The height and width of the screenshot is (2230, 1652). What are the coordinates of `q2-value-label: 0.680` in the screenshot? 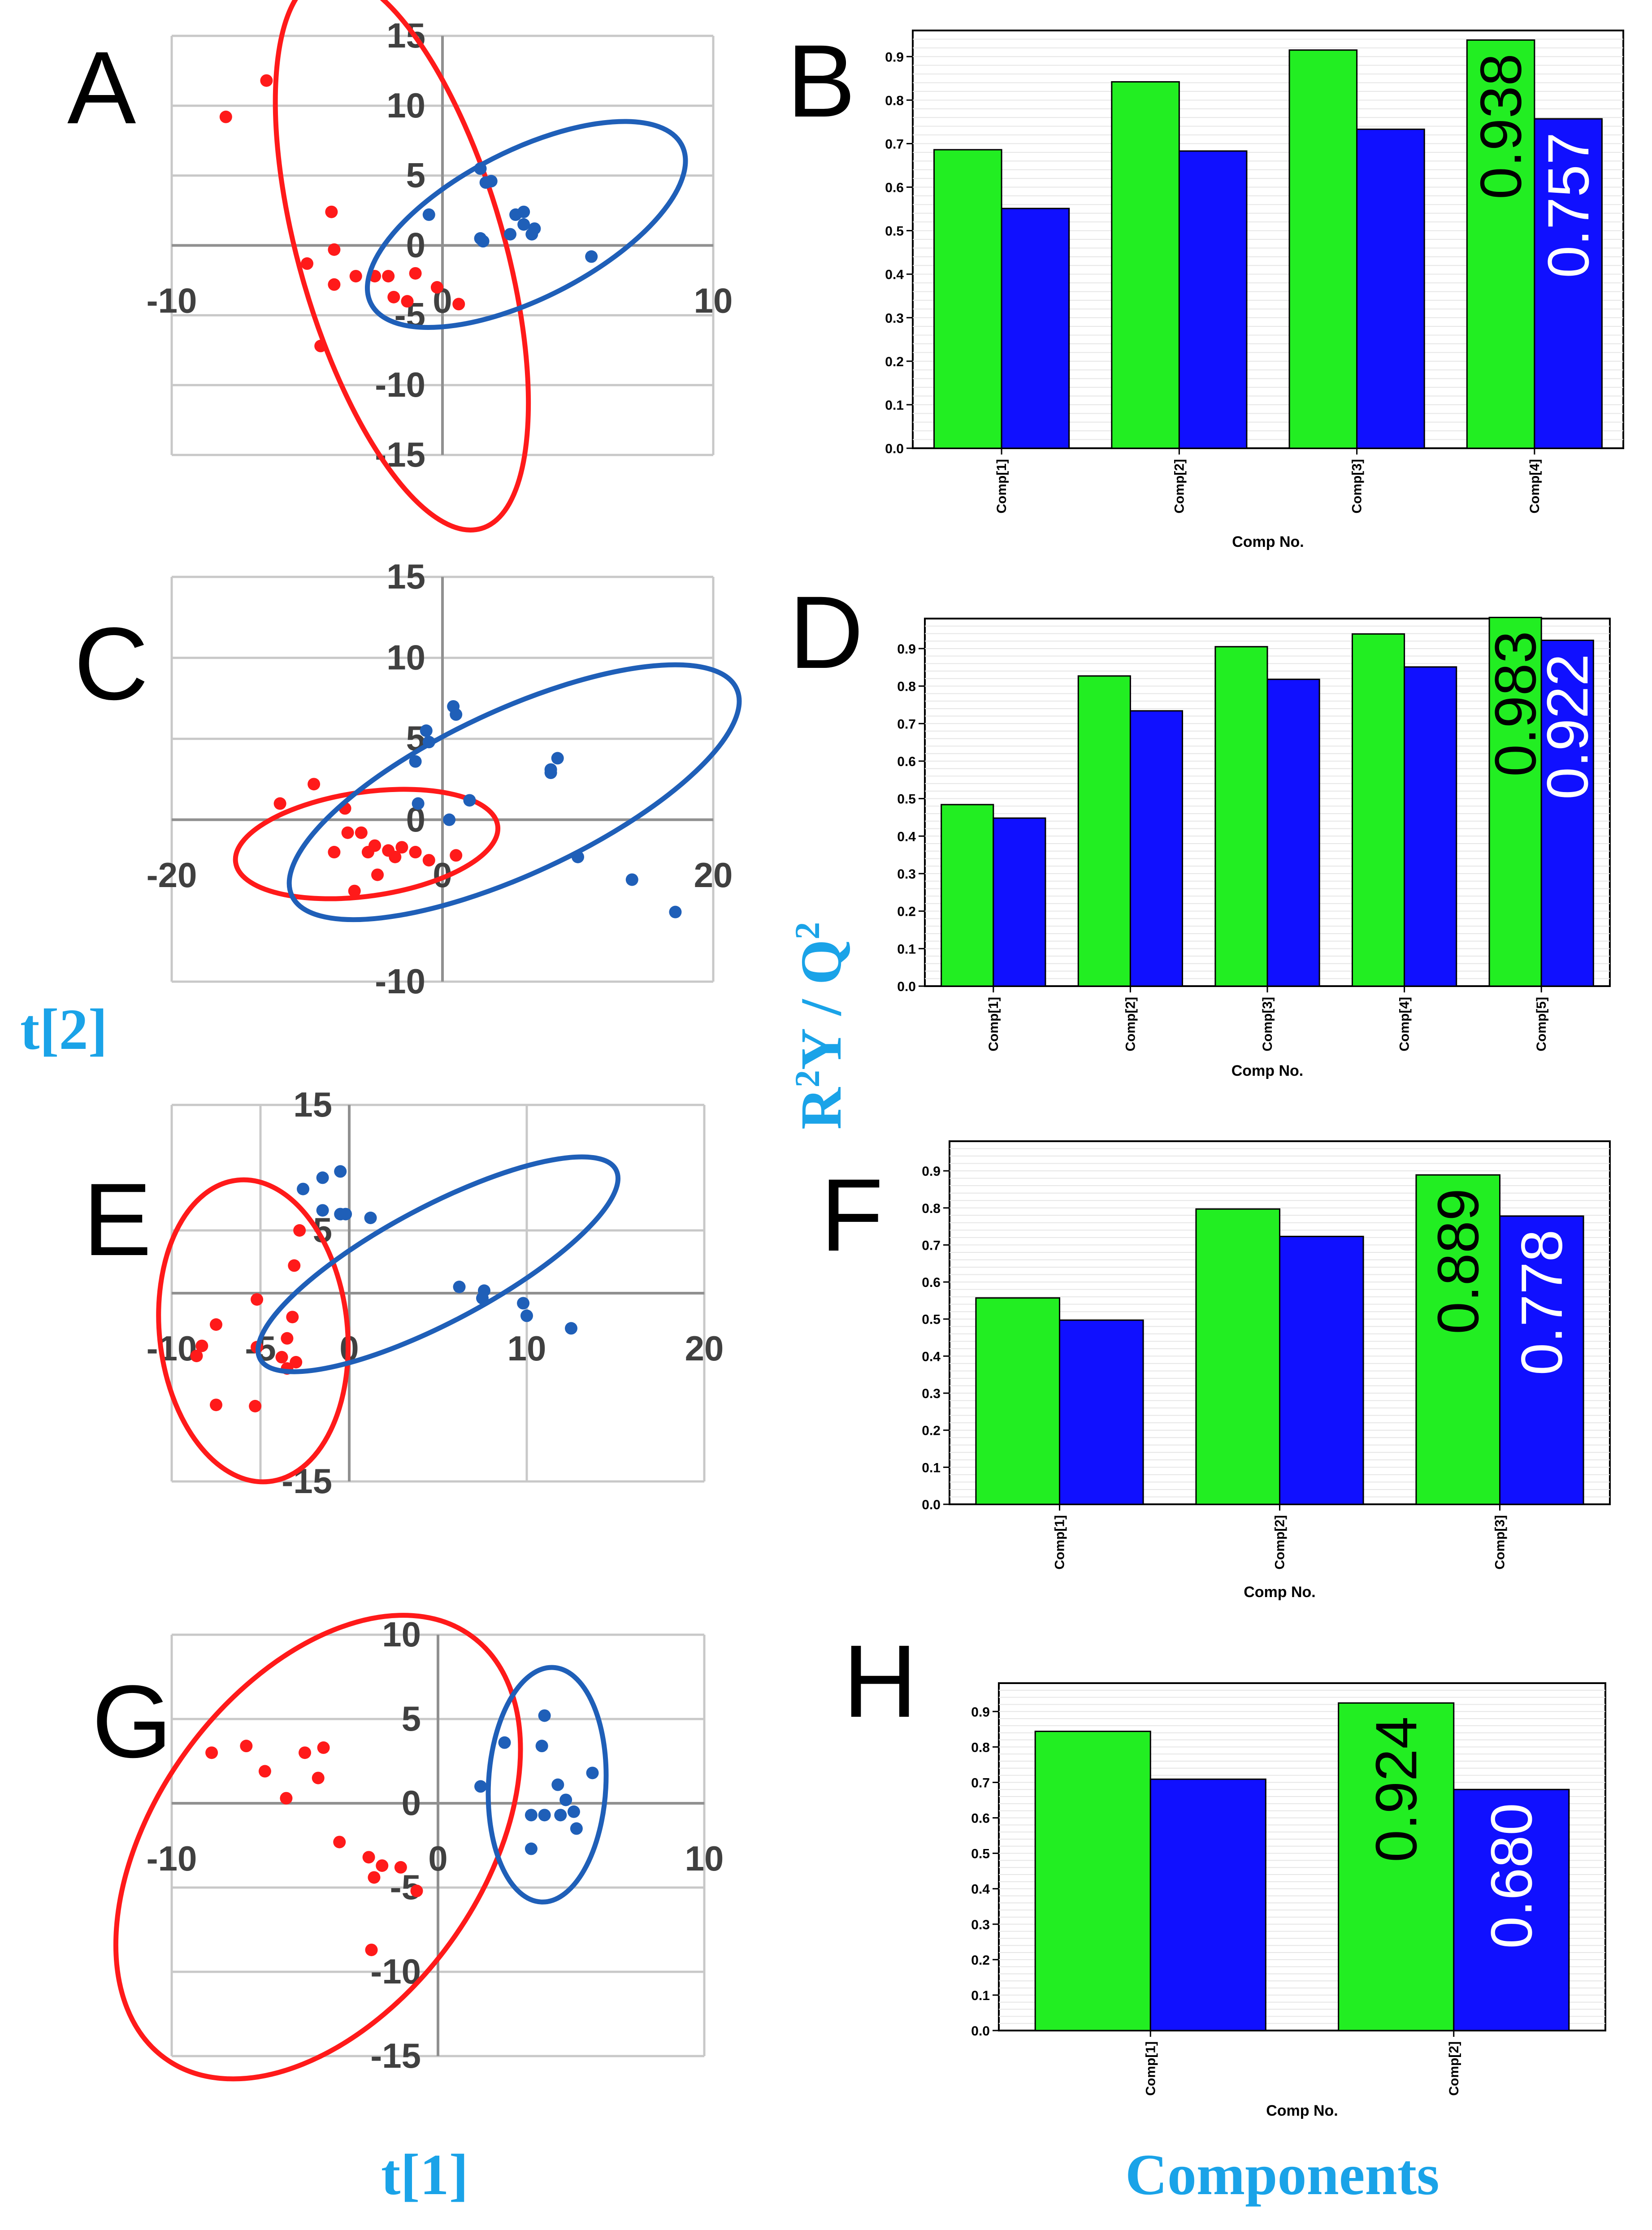 It's located at (1511, 1876).